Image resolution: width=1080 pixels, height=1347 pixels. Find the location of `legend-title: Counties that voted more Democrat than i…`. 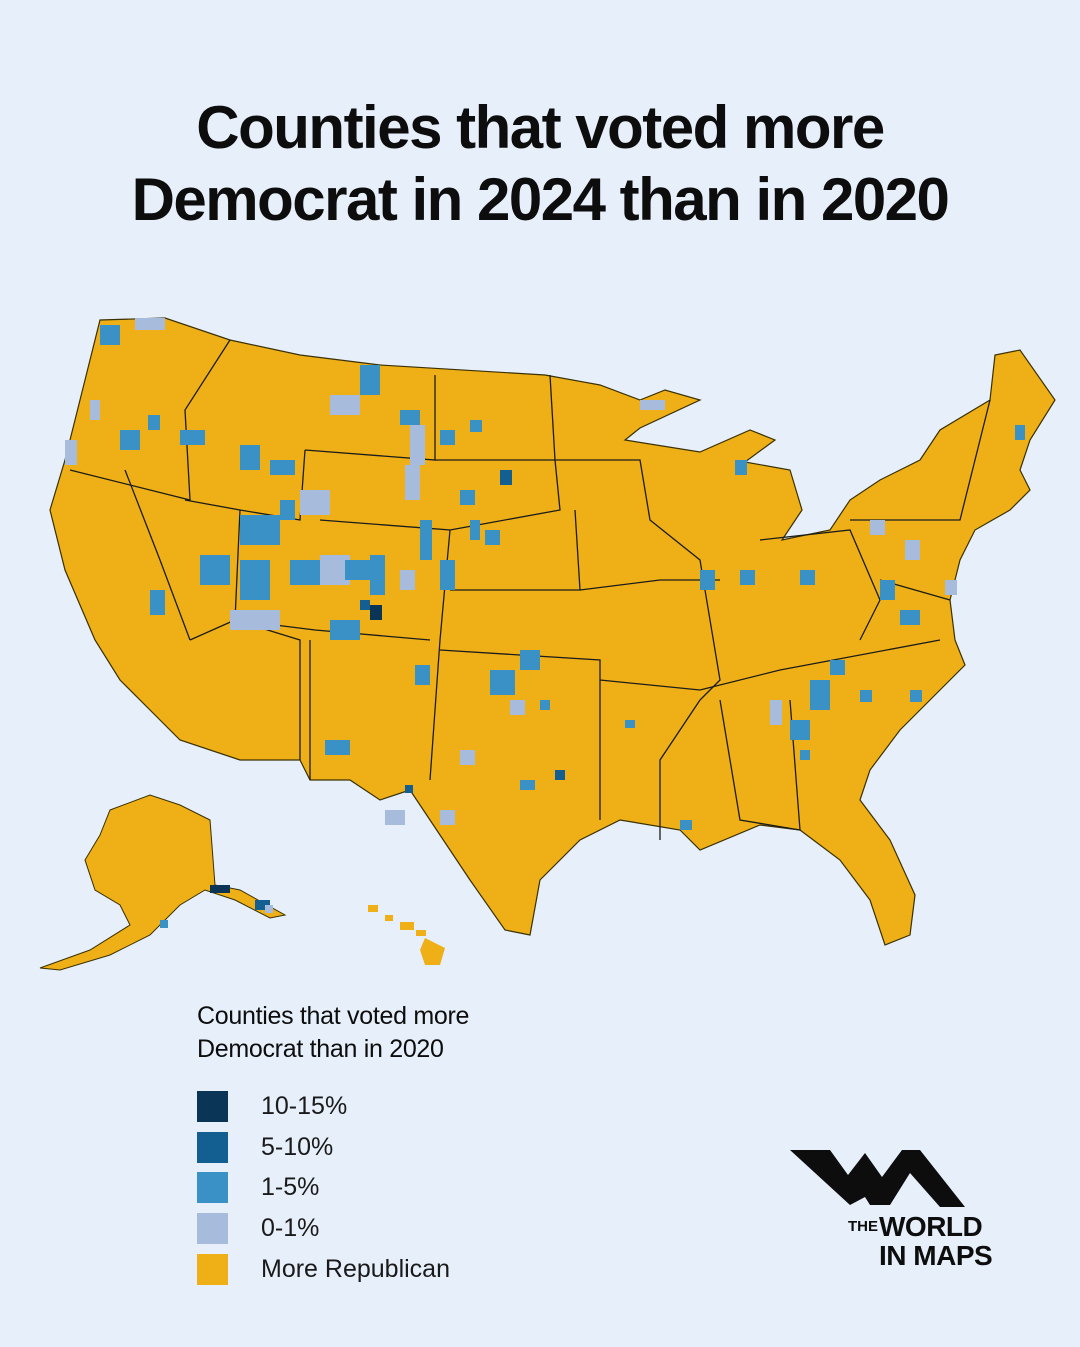

legend-title: Counties that voted more Democrat than i… is located at coordinates (333, 1033).